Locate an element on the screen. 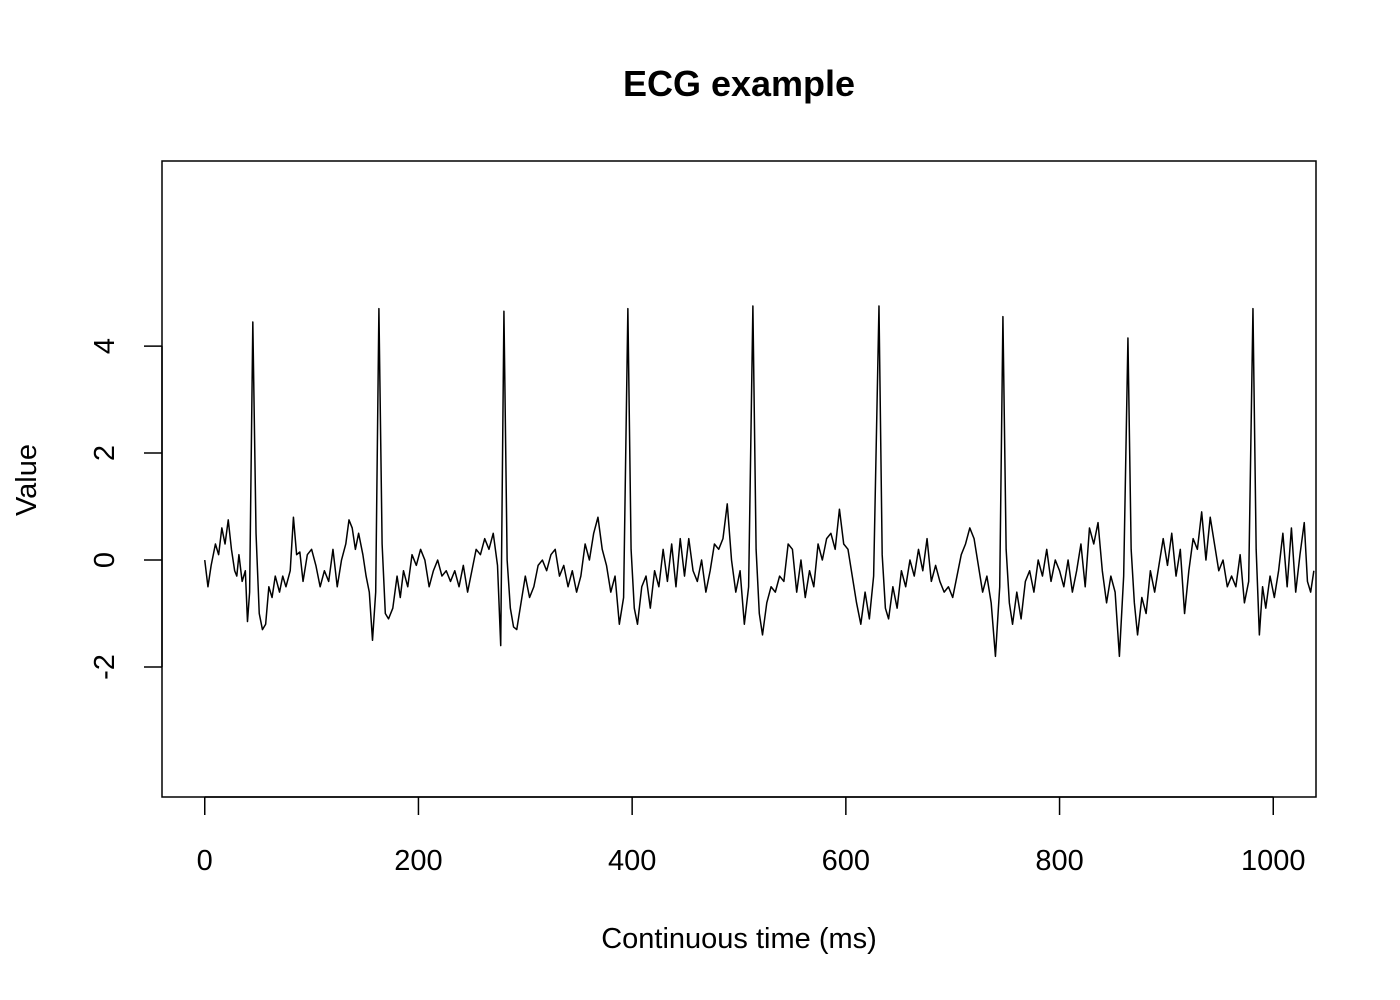 This screenshot has width=1400, height=1000. x-tick-label: 800 is located at coordinates (1059, 861).